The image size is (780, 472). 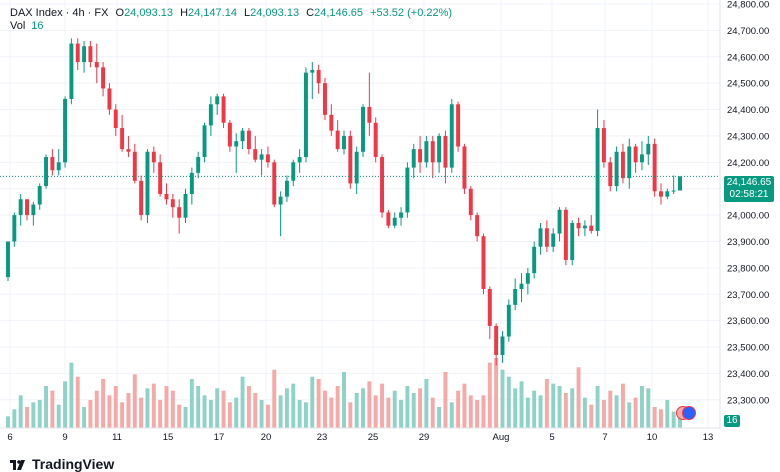 What do you see at coordinates (424, 437) in the screenshot?
I see `x-tick-label: 29` at bounding box center [424, 437].